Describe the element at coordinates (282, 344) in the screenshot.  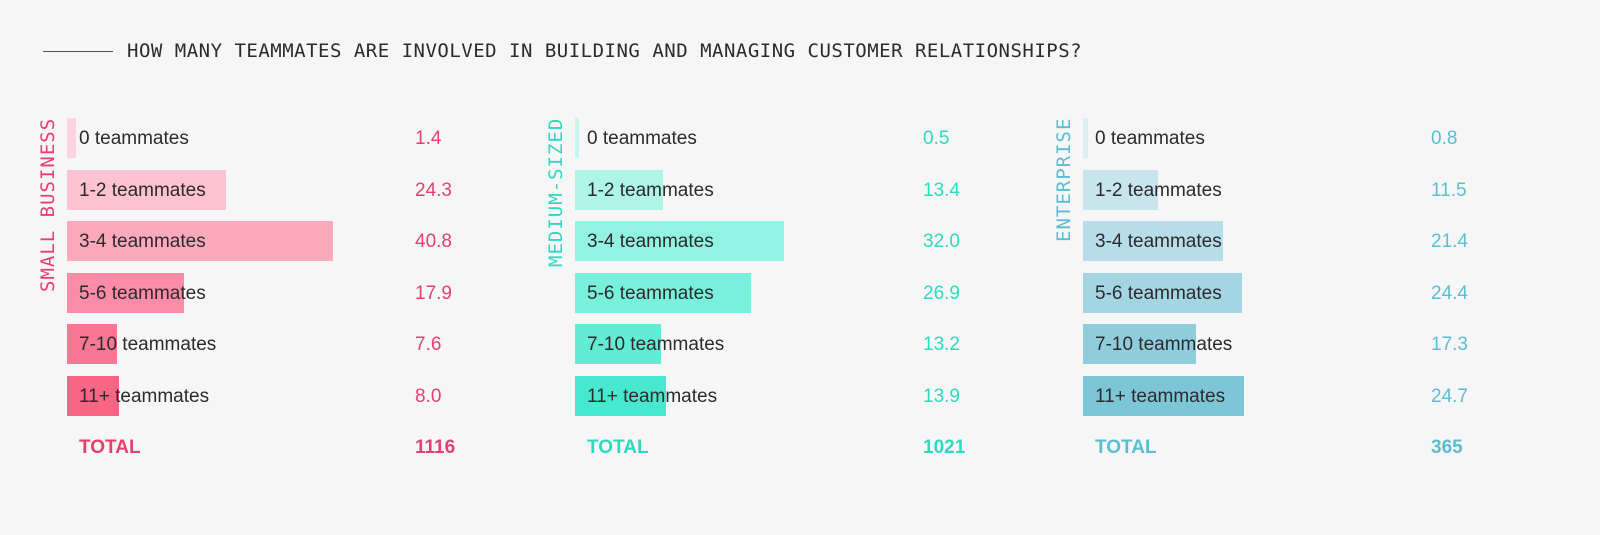
I see `bar-row: 7-10 teammates 7.6` at that location.